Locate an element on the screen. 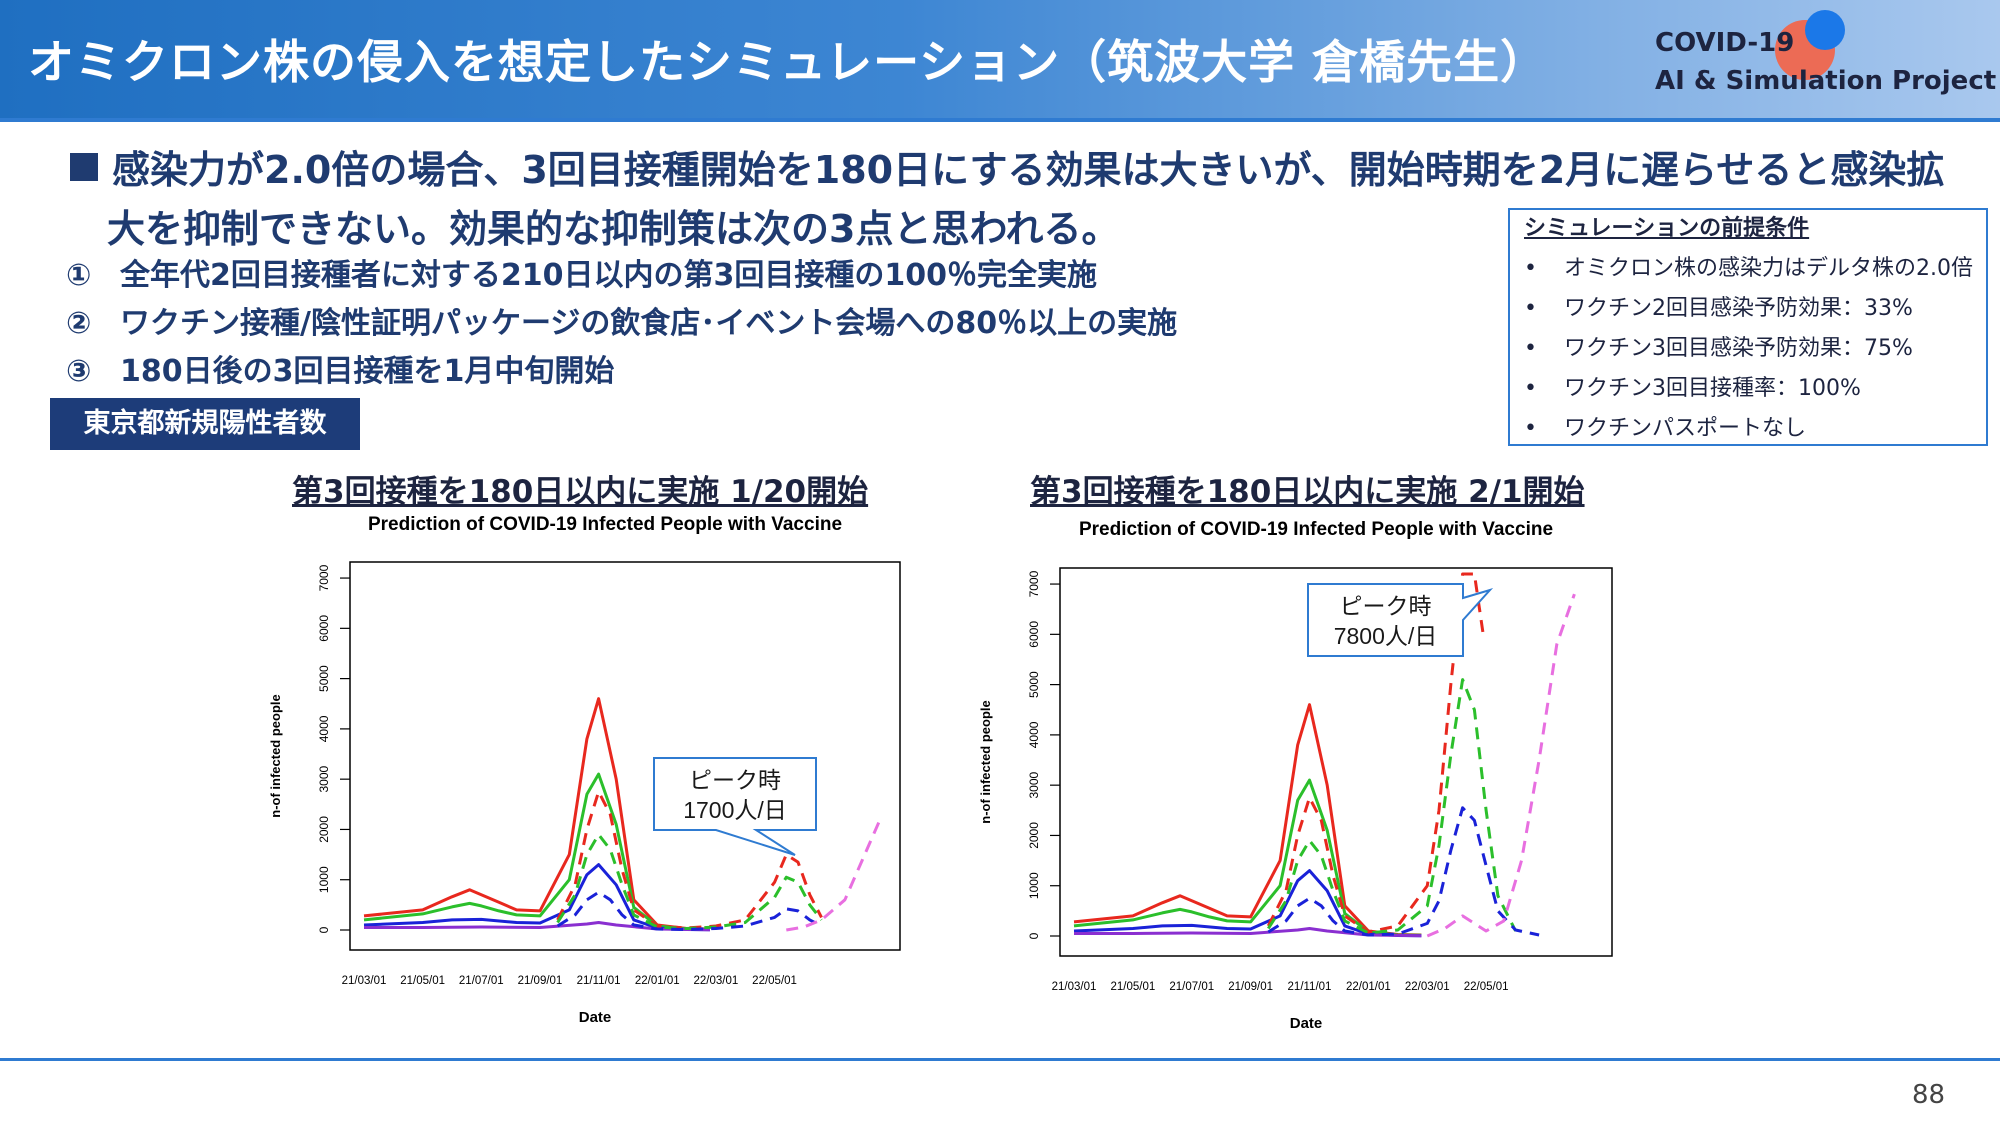  measure-text: 180日後の3回目接種を1月中旬開始 is located at coordinates (367, 371).